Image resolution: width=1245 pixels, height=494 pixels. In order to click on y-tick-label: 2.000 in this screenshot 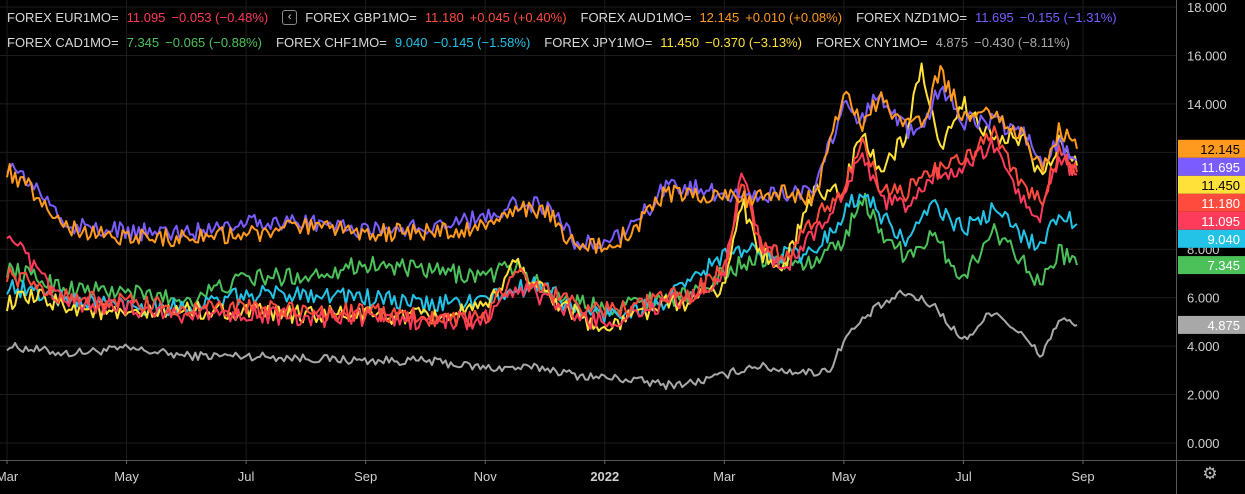, I will do `click(1203, 395)`.